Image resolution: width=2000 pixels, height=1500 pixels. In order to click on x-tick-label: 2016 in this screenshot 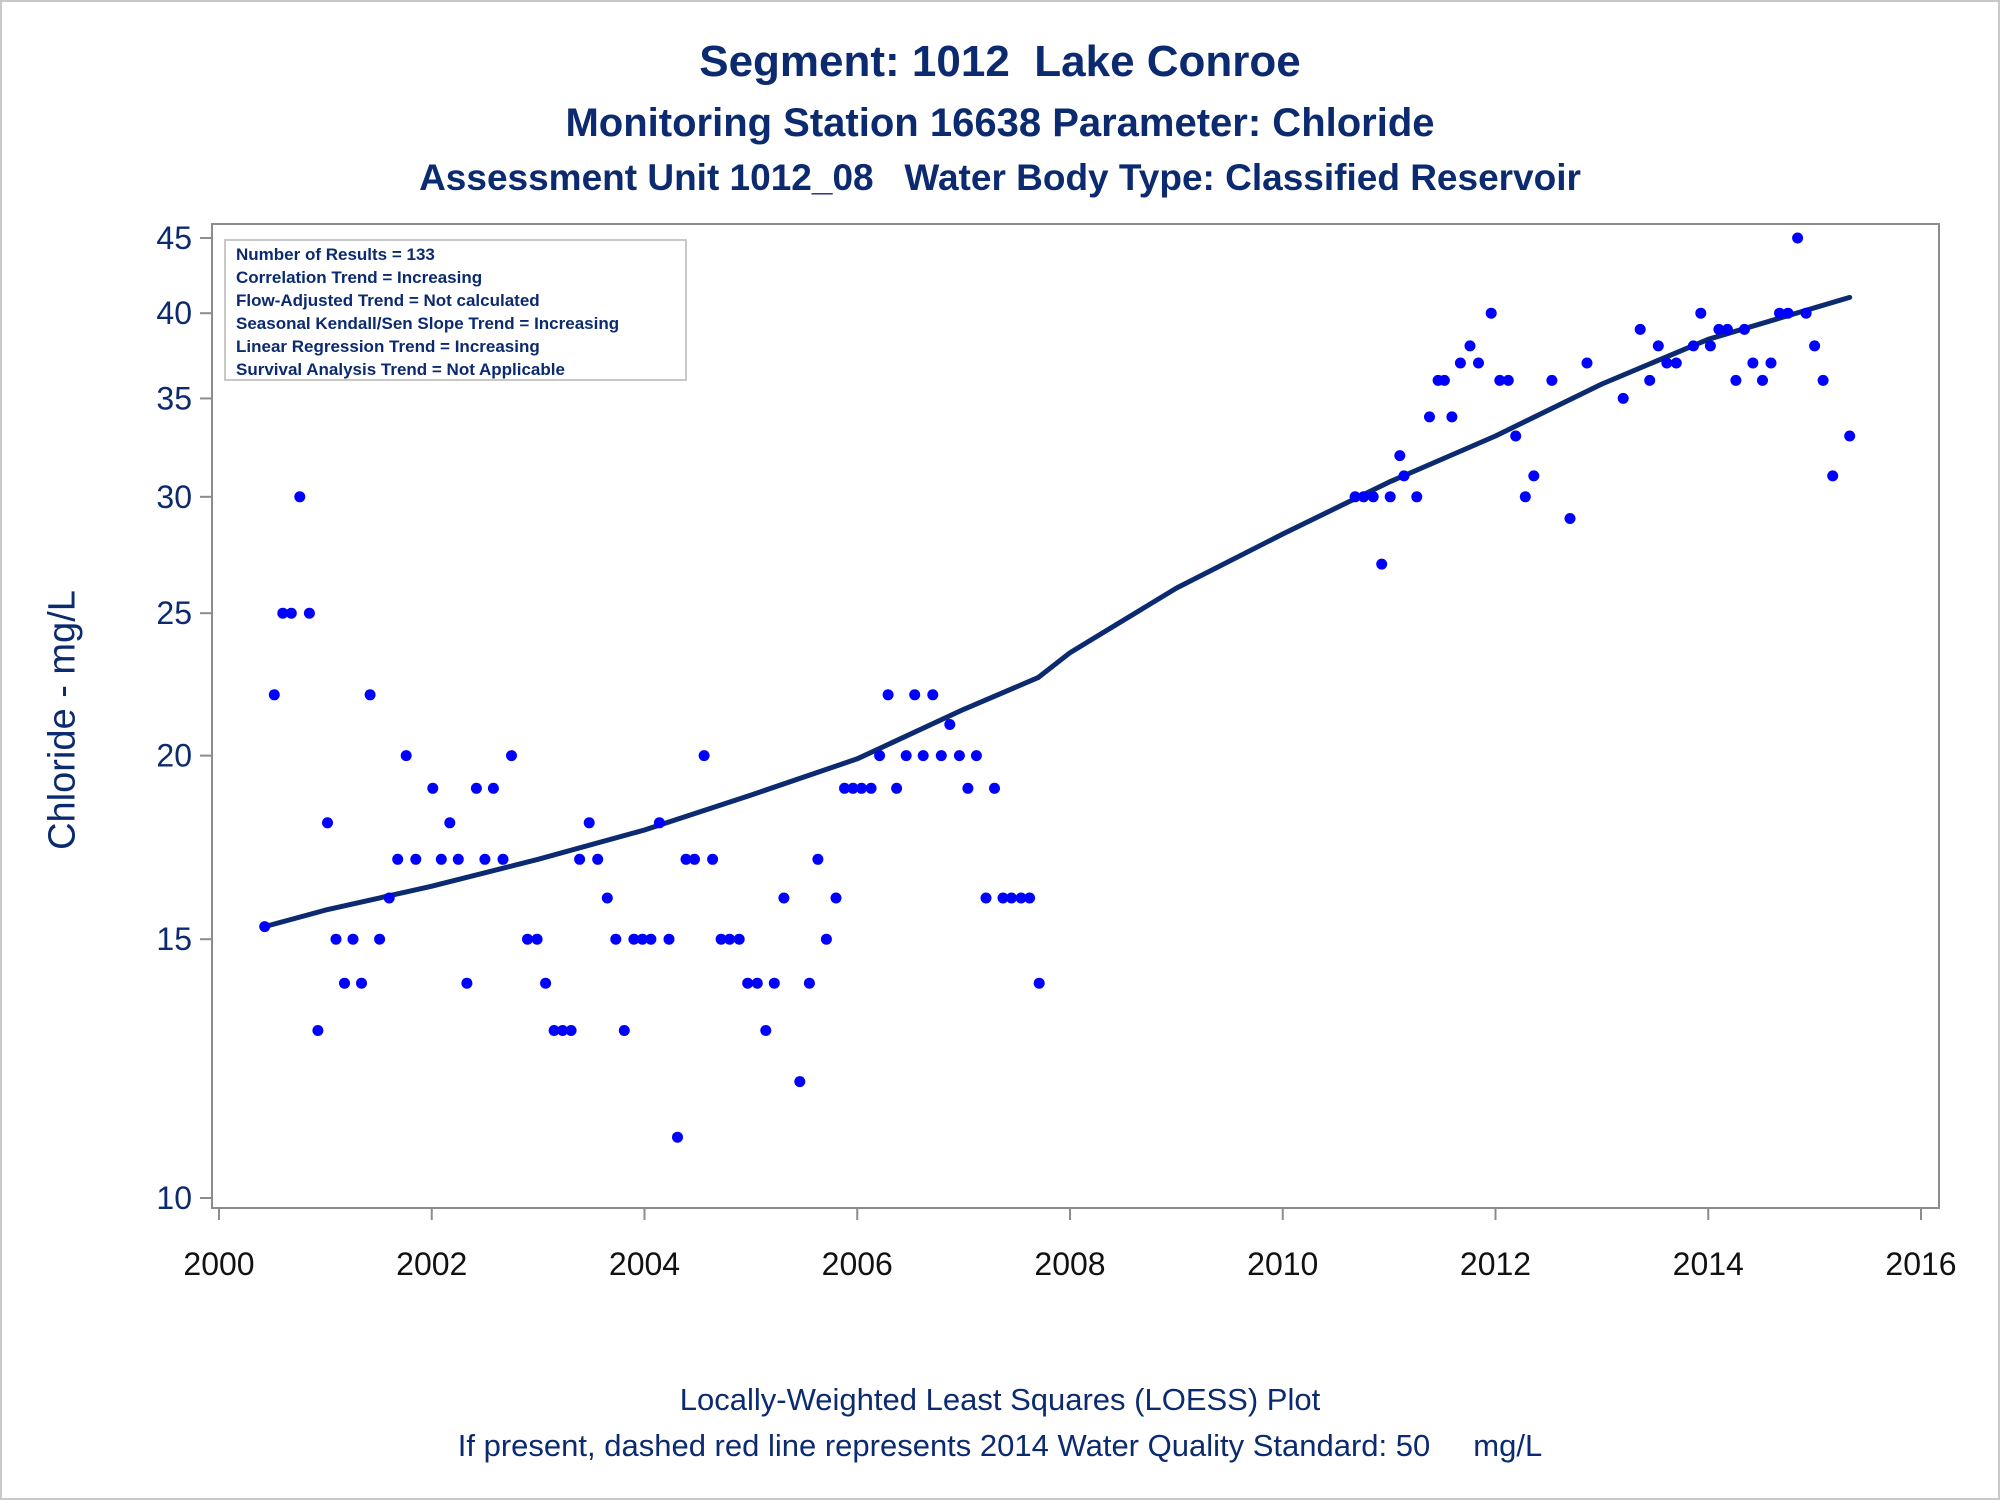, I will do `click(1920, 1264)`.